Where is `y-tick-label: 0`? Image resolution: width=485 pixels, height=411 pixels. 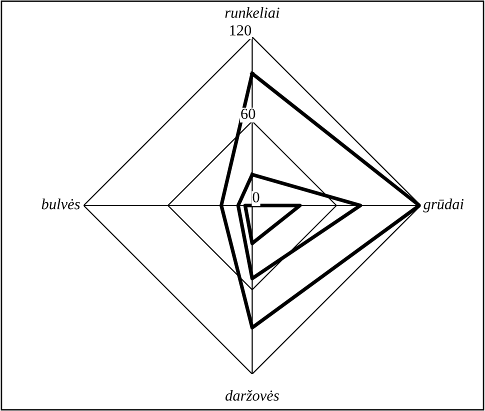
y-tick-label: 0 is located at coordinates (256, 197).